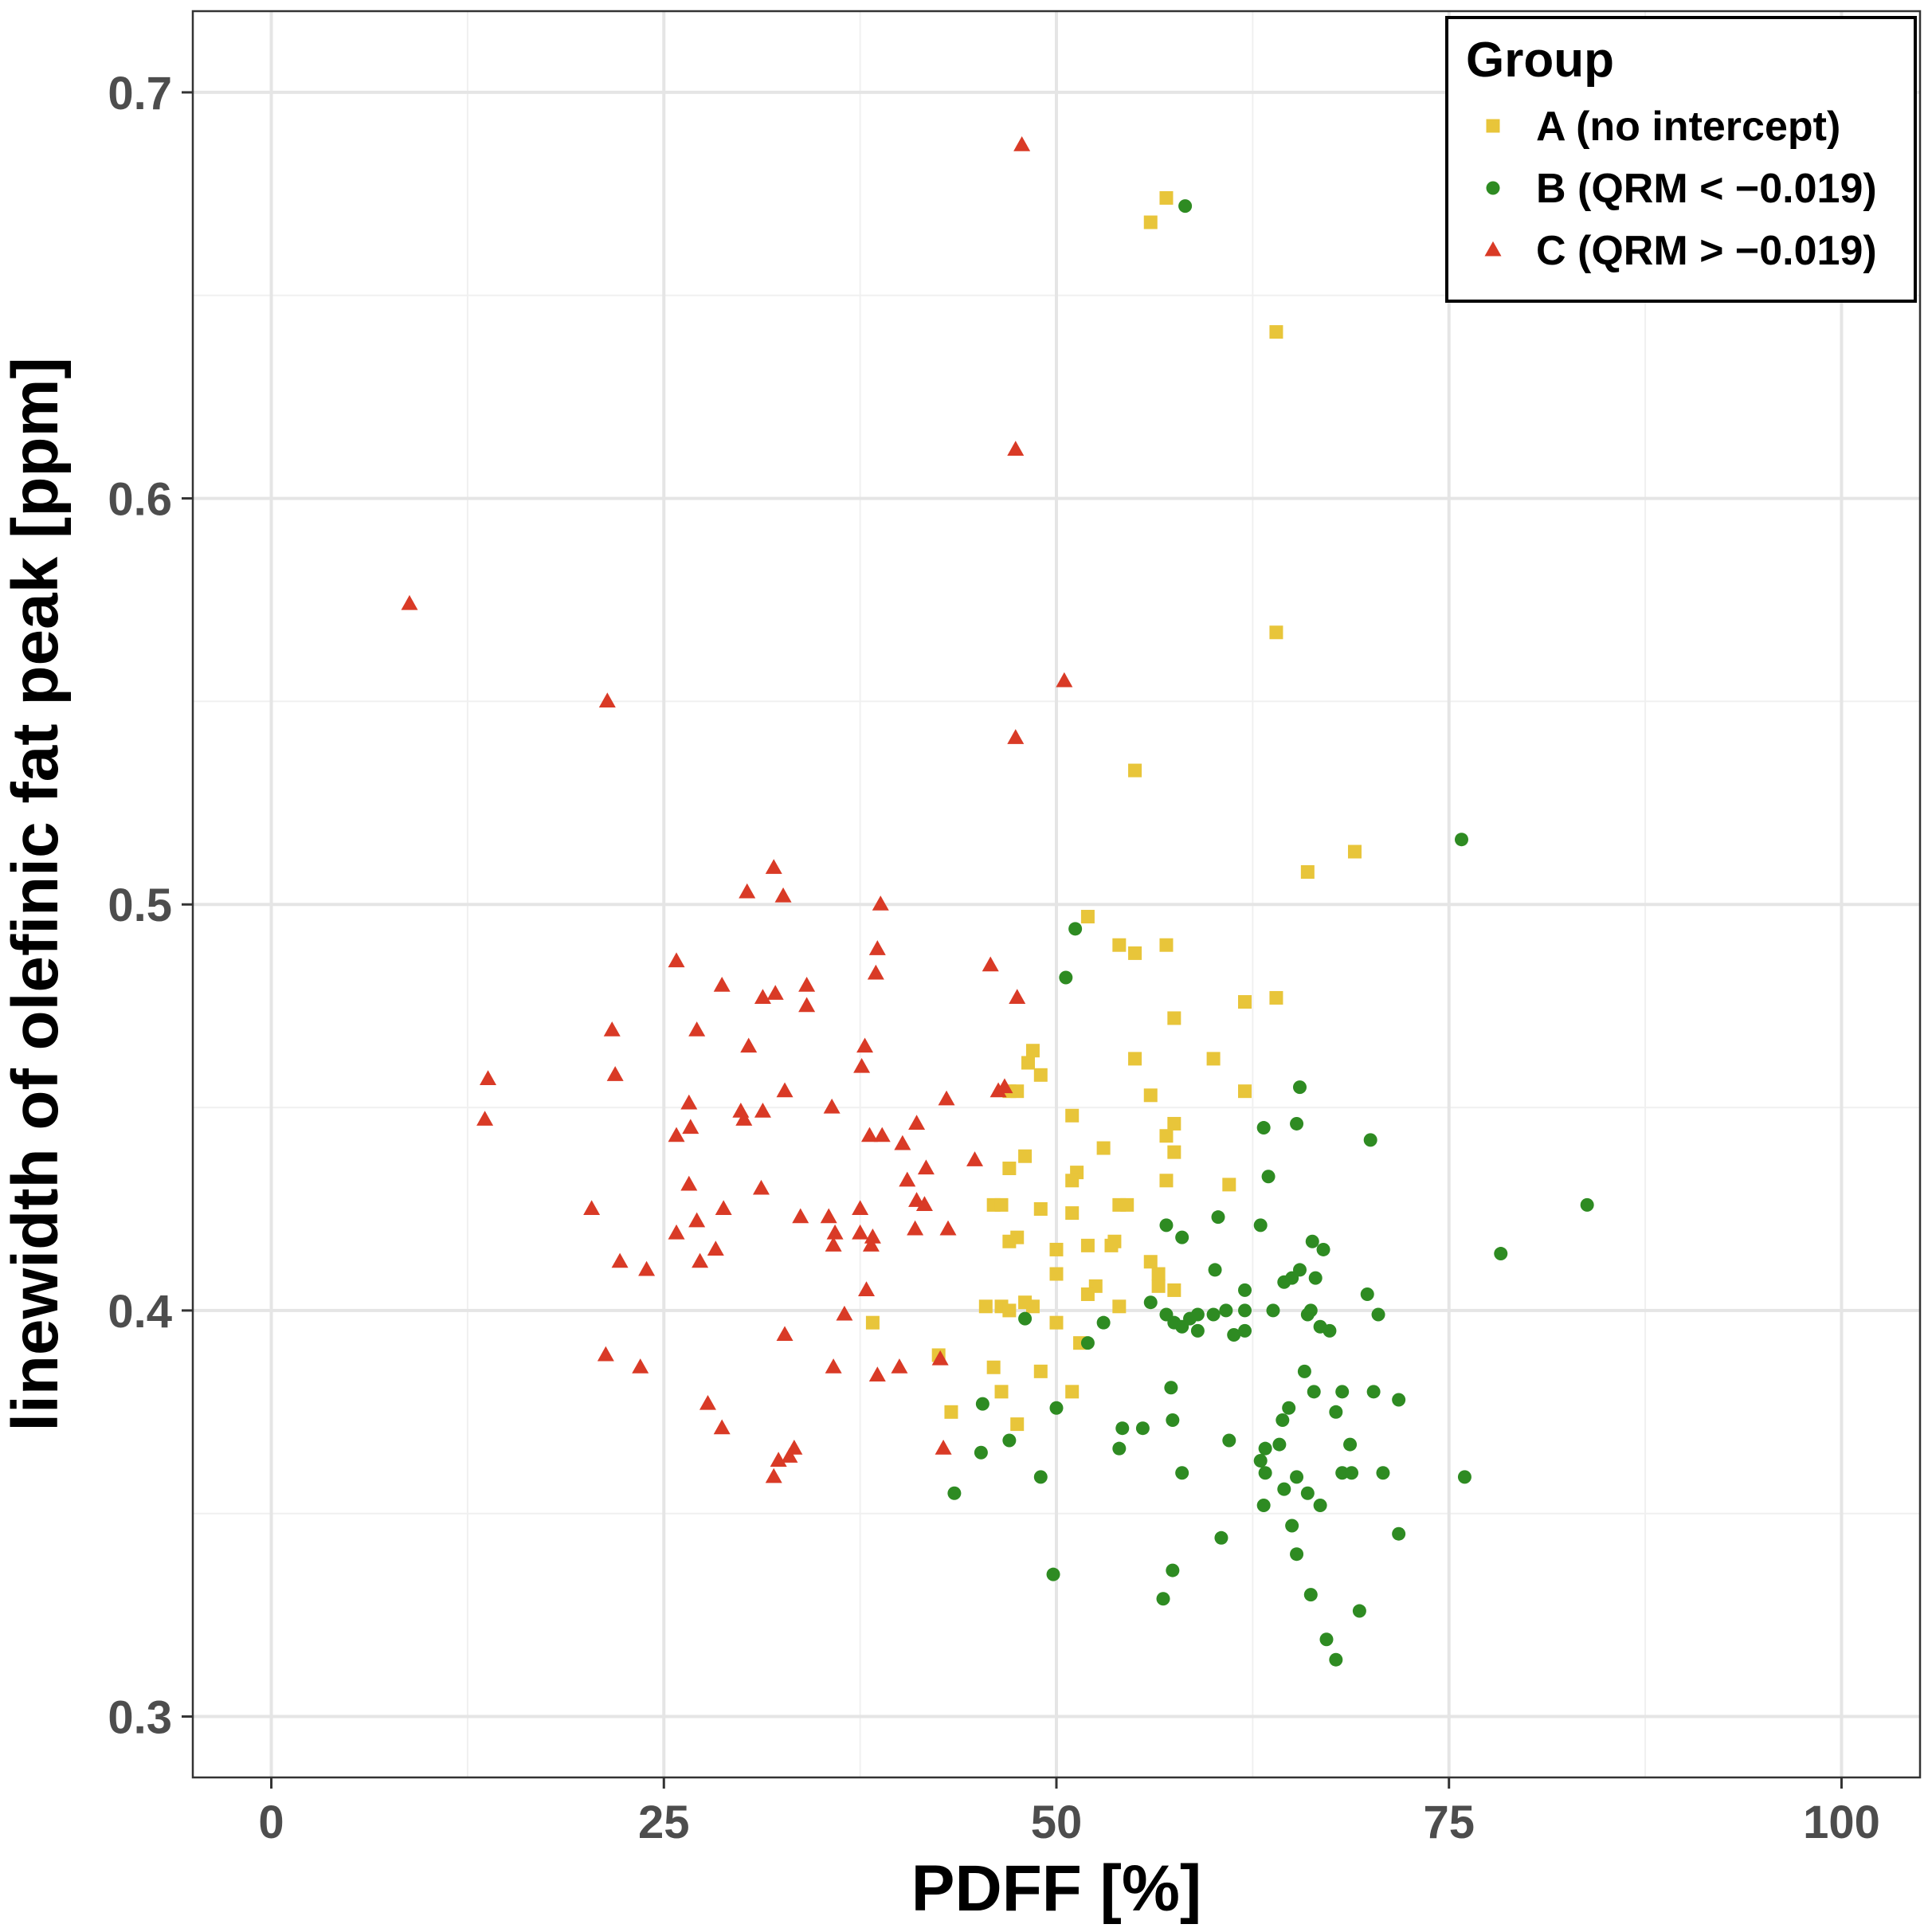 The height and width of the screenshot is (1932, 1928). Describe the element at coordinates (1688, 127) in the screenshot. I see `legend-label: A (no intercept)` at that location.